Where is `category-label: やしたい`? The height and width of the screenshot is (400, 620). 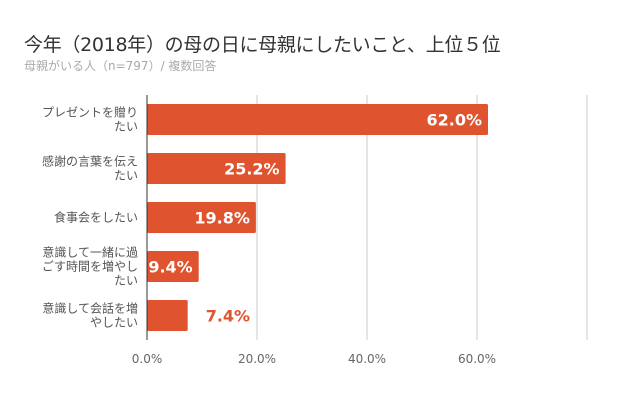 category-label: やしたい is located at coordinates (114, 323).